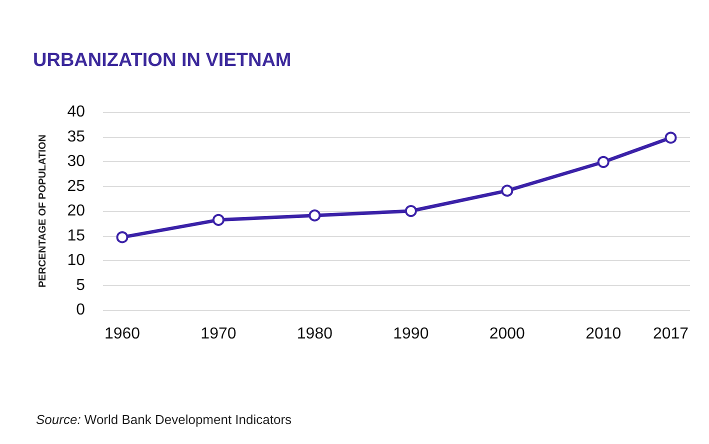 Image resolution: width=709 pixels, height=444 pixels. I want to click on y-tick-label: 35, so click(76, 137).